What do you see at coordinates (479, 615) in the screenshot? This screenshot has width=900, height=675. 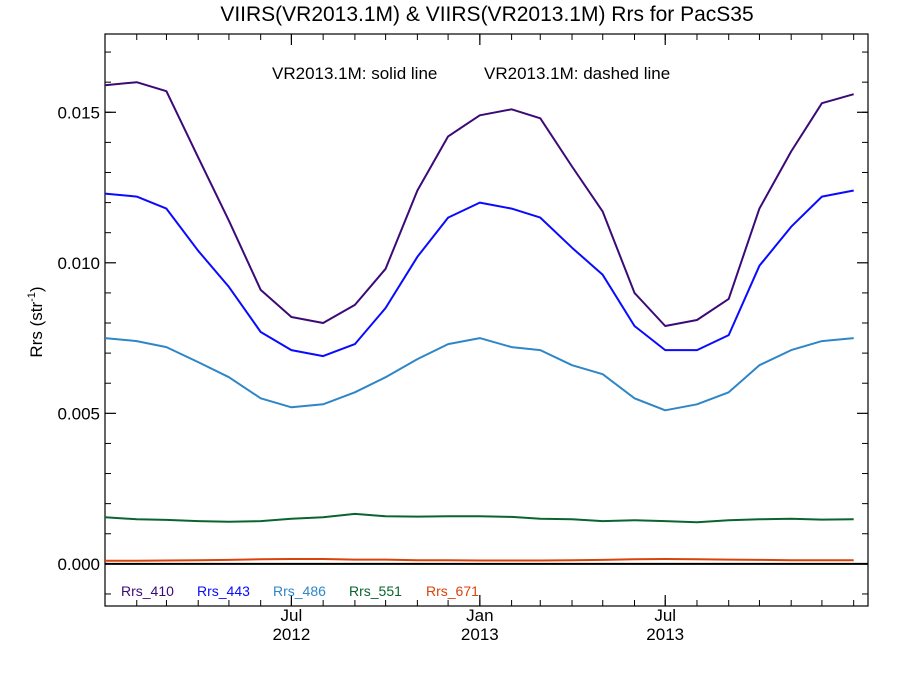 I see `x-tick-label-month: Jan` at bounding box center [479, 615].